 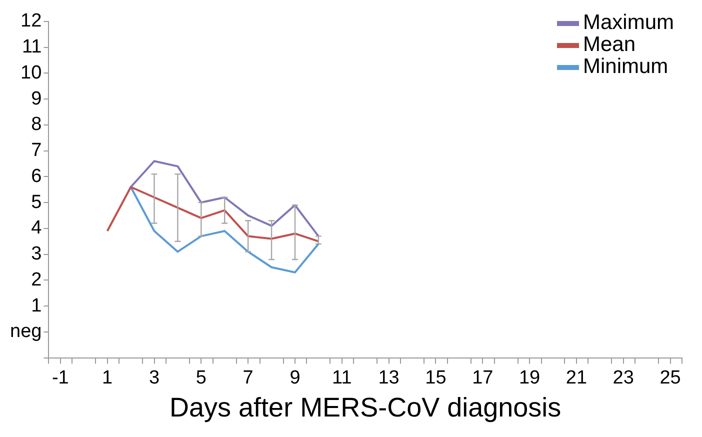 I want to click on legend-label: Maximum, so click(x=628, y=22).